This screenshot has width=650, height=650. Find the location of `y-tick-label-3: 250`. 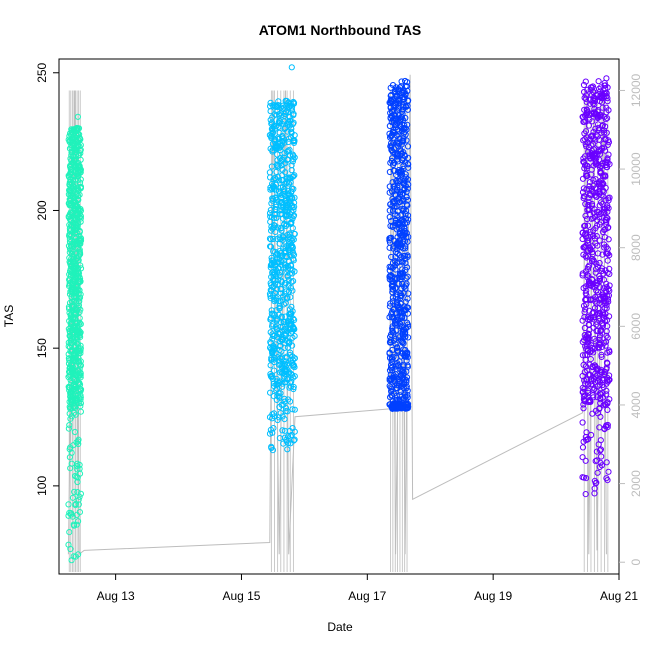

y-tick-label-3: 250 is located at coordinates (42, 72).